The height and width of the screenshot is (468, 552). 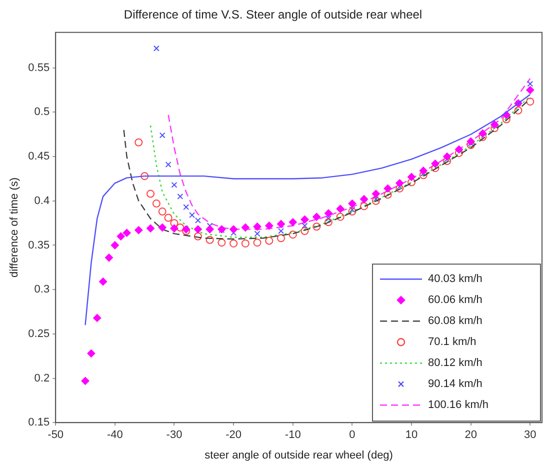 I want to click on legend-label: 100.16 km/h, so click(x=458, y=405).